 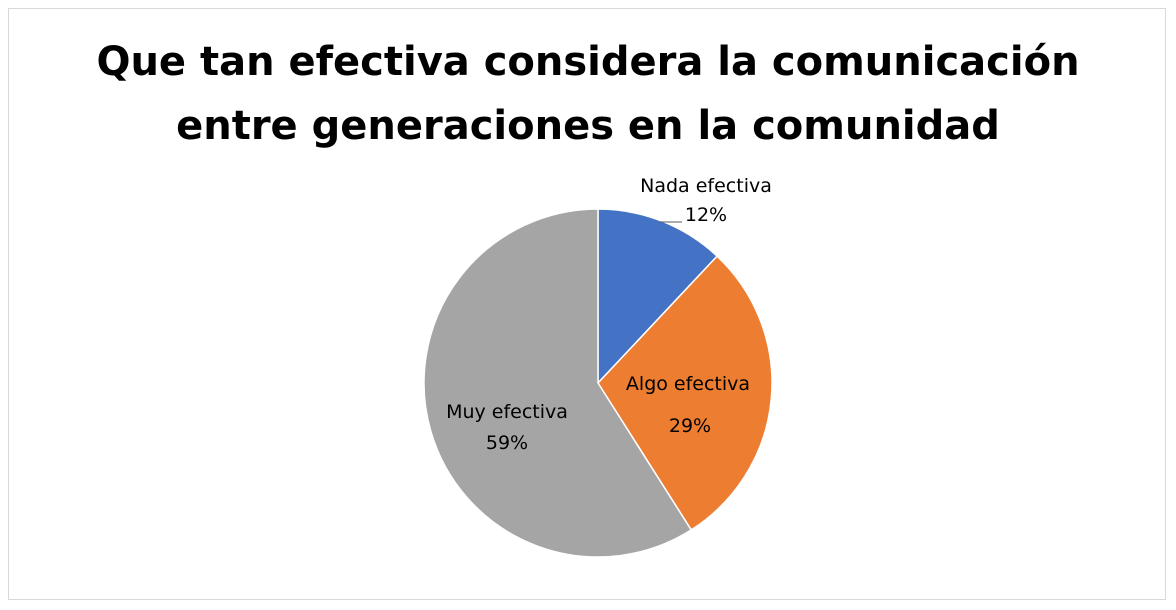 I want to click on slice-value-nada-efectiva: 12%, so click(x=706, y=215).